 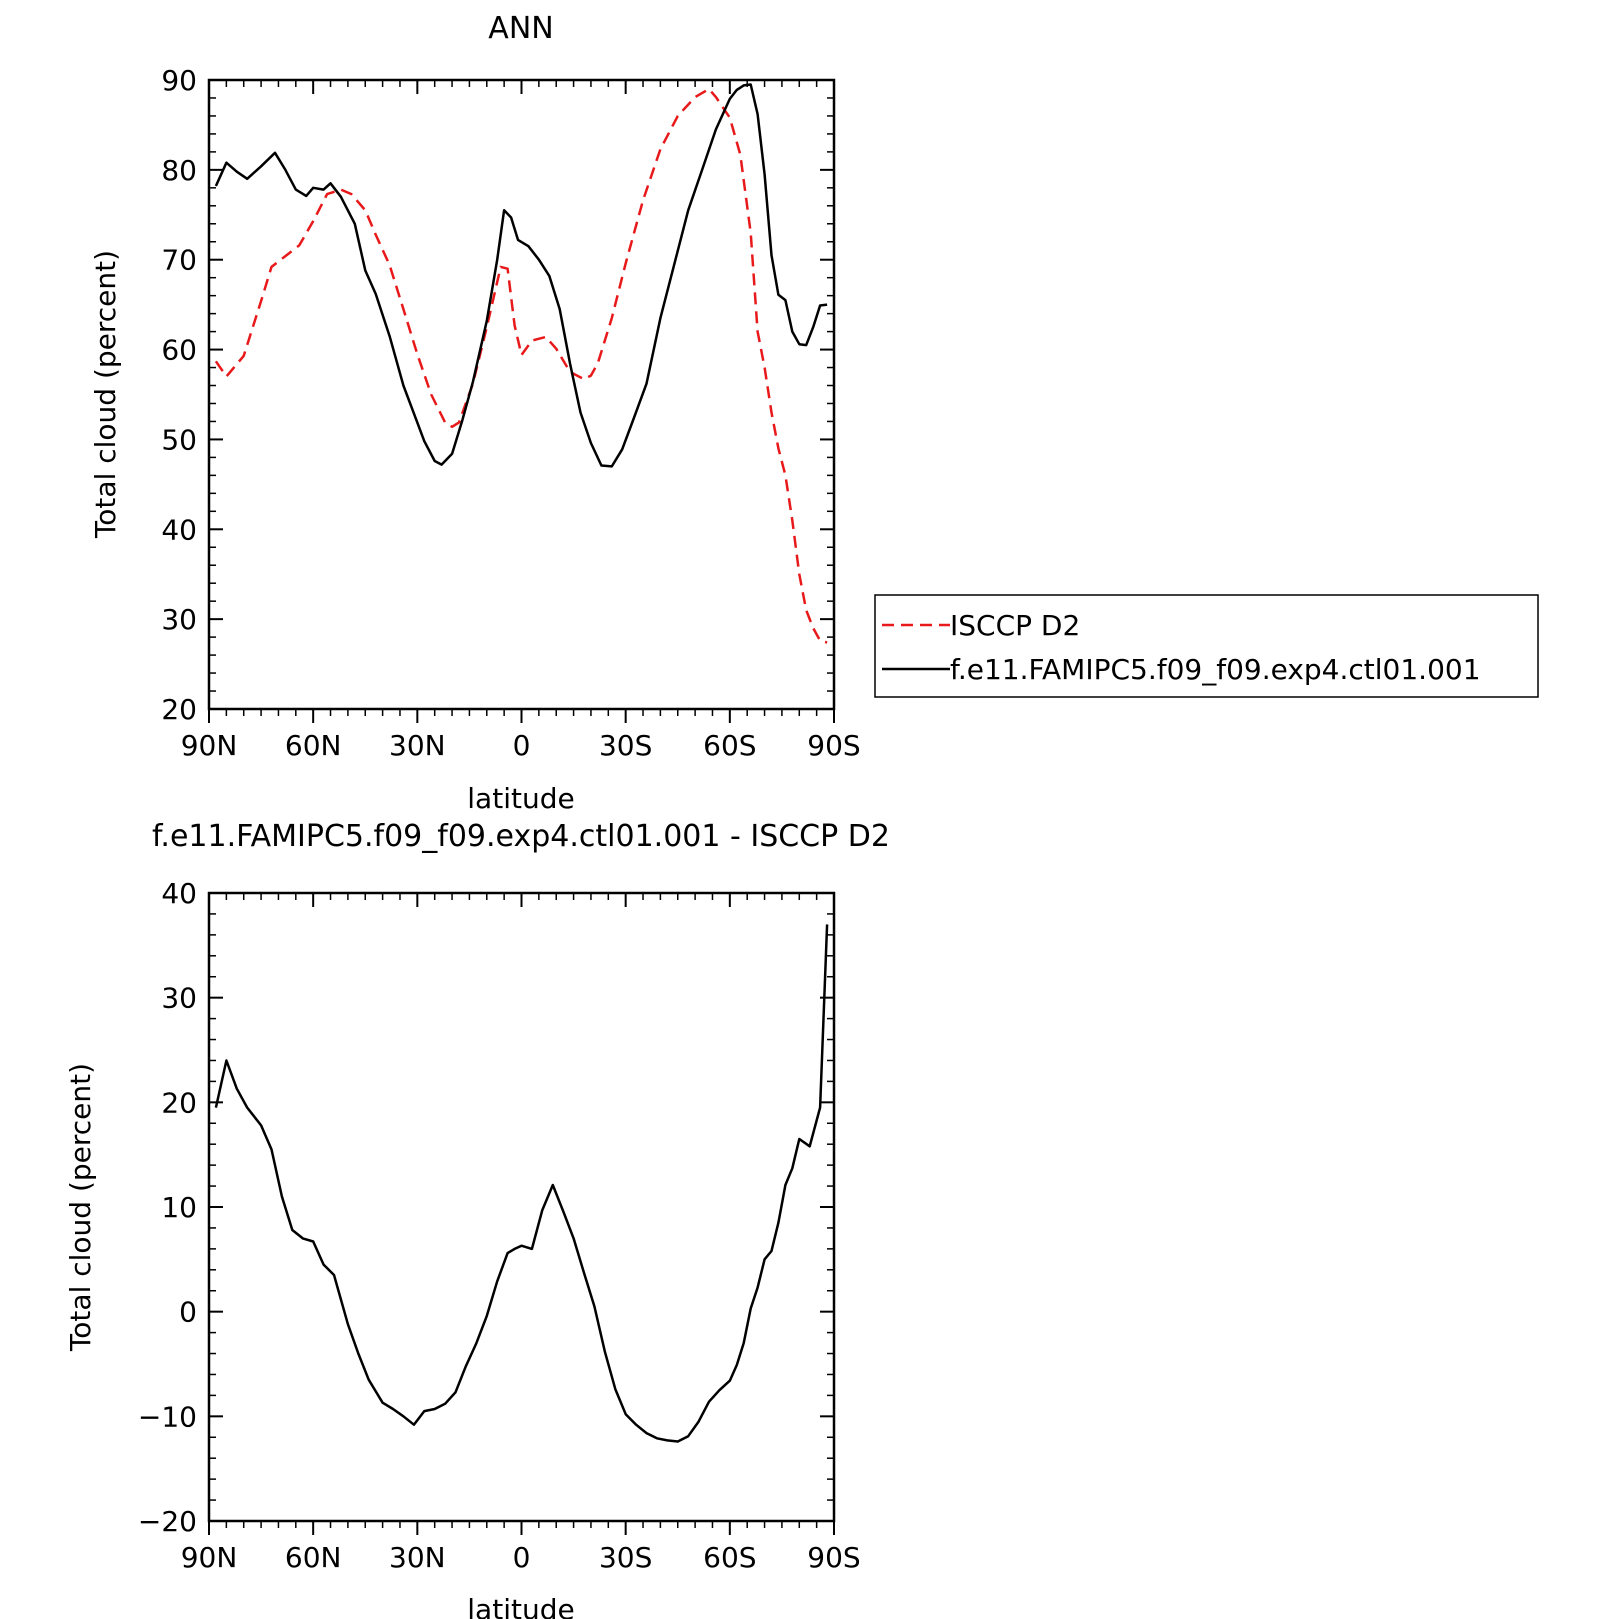 What do you see at coordinates (625, 1557) in the screenshot?
I see `bottom-x-tick-label: 30S` at bounding box center [625, 1557].